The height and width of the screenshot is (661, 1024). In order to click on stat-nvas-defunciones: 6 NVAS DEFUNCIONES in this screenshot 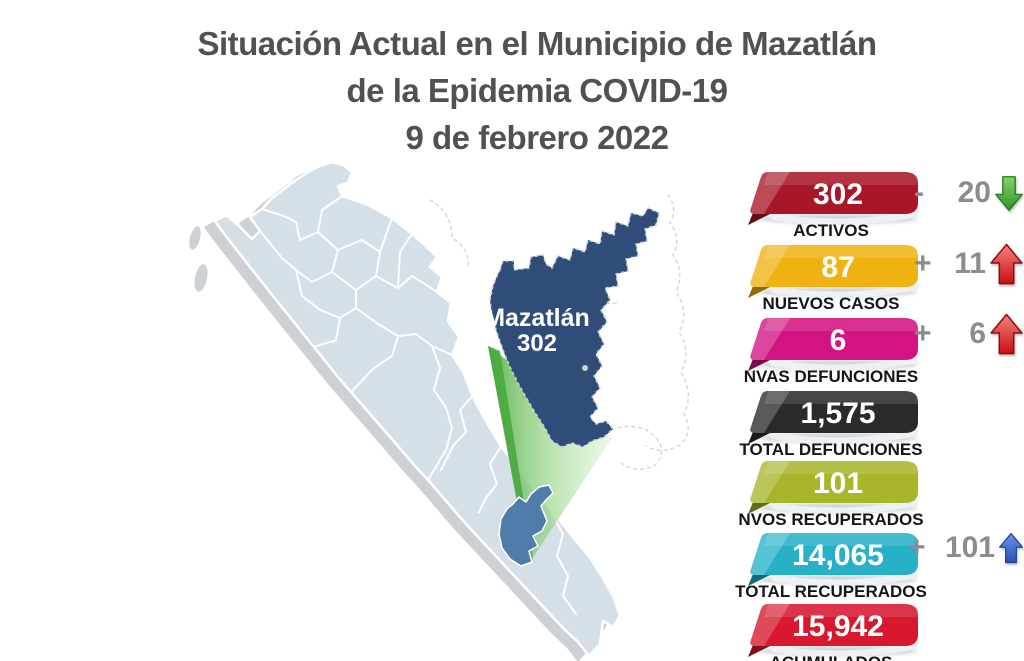, I will do `click(831, 351)`.